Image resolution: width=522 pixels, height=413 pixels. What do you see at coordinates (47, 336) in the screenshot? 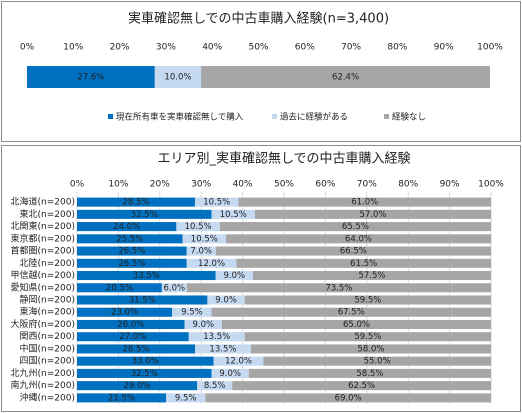
I see `y-tick-label: 関西(n=200)` at bounding box center [47, 336].